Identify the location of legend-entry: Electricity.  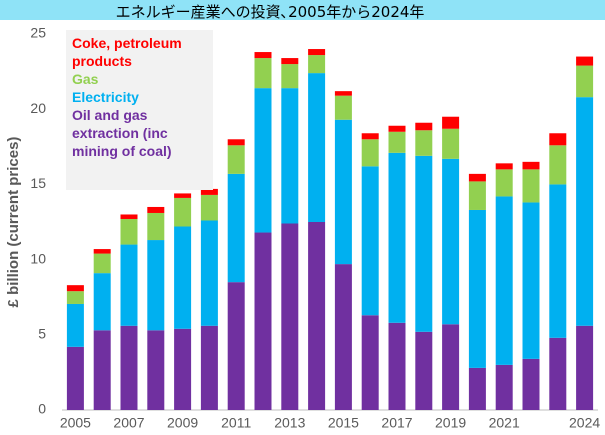
(105, 97).